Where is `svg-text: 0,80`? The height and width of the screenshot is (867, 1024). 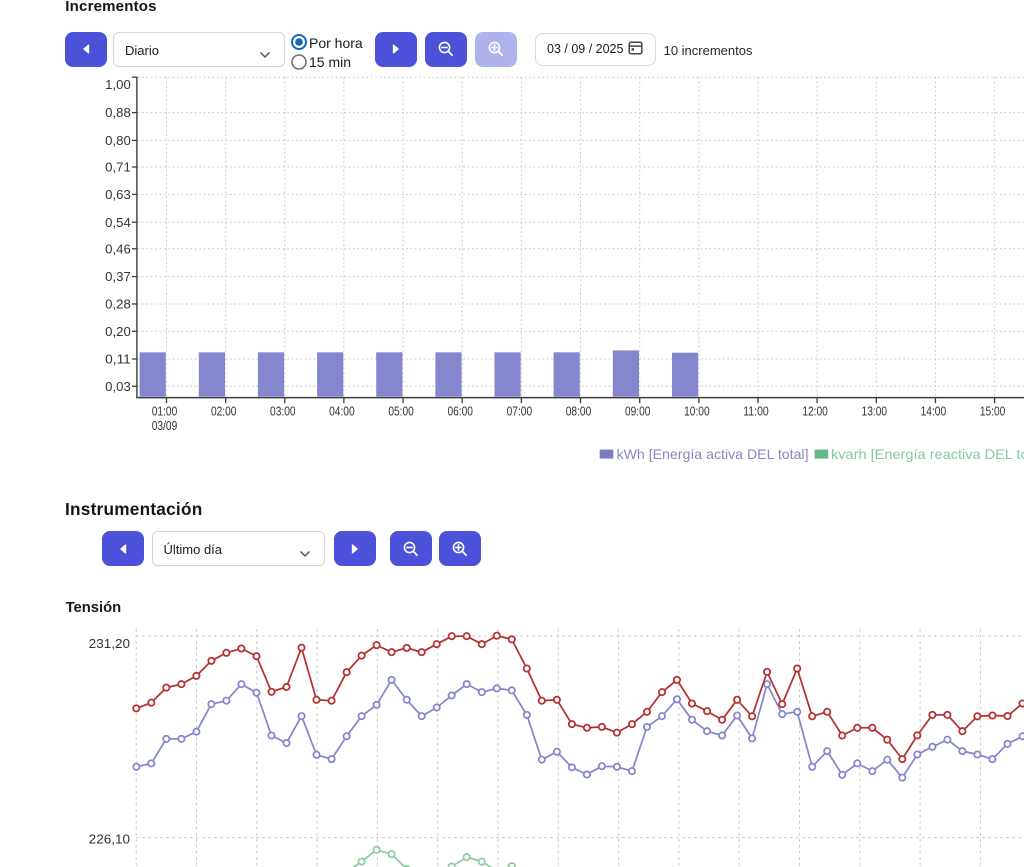 svg-text: 0,80 is located at coordinates (118, 140).